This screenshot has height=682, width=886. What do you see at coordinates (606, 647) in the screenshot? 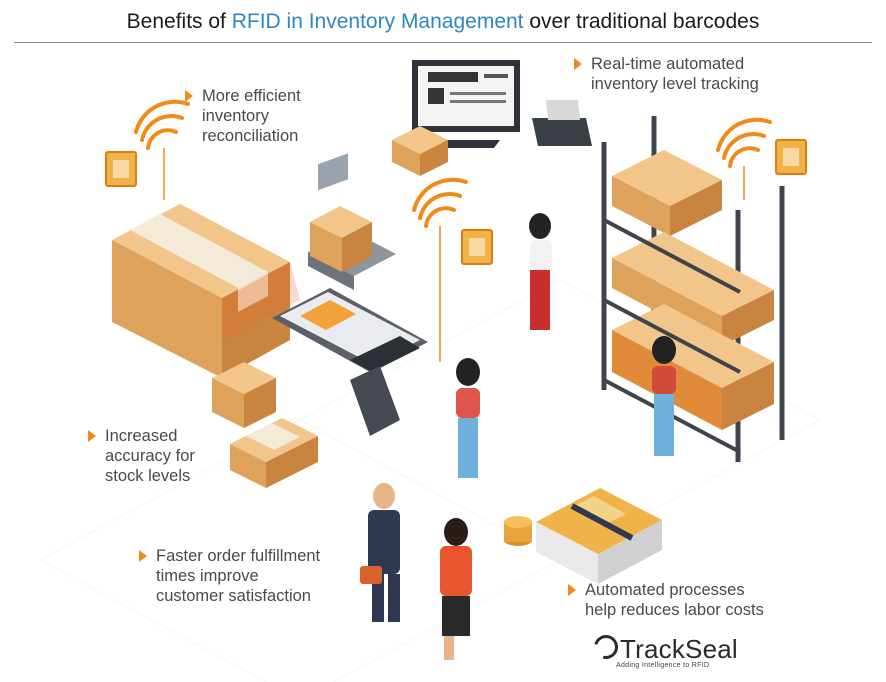
I see `logo-ring-icon` at bounding box center [606, 647].